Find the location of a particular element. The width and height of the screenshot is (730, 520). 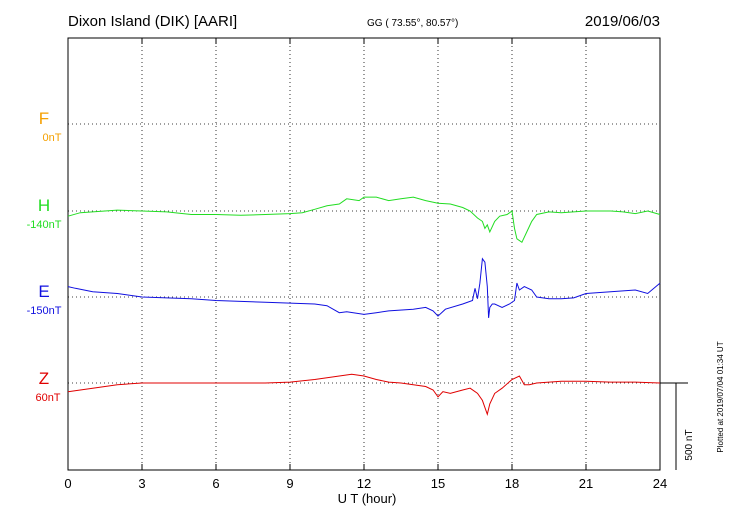

component-label-e: E is located at coordinates (43, 291).